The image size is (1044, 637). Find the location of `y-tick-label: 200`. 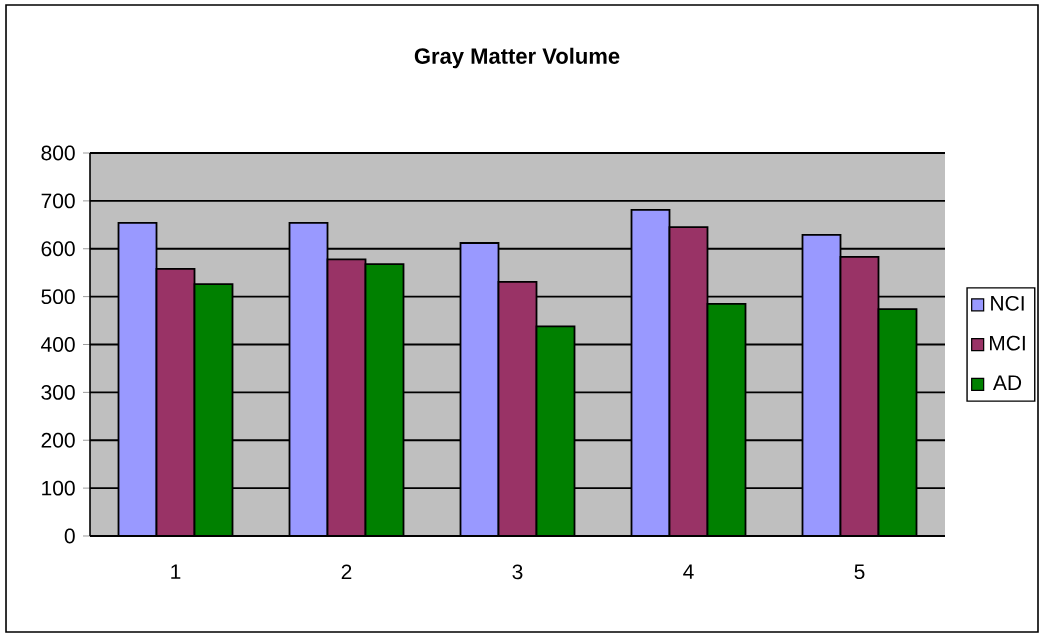

y-tick-label: 200 is located at coordinates (58, 440).